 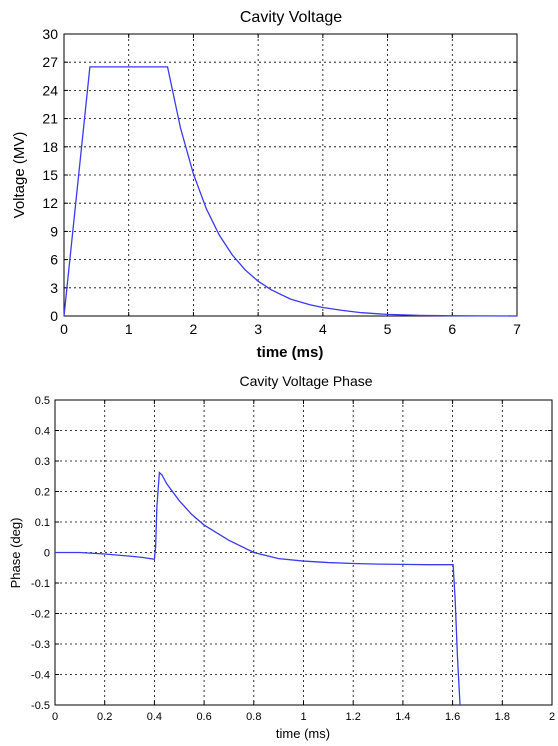 I want to click on voltage-chart-x-tick-label: 7, so click(x=517, y=329).